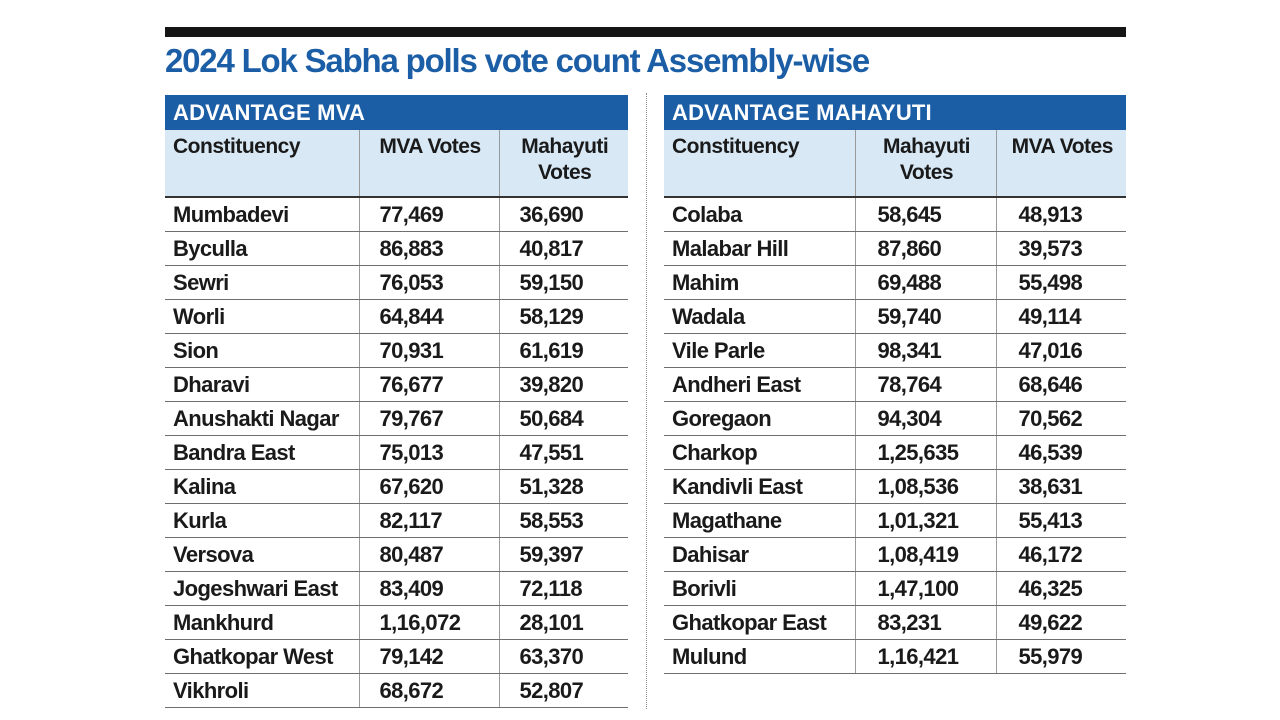 The image size is (1280, 720). What do you see at coordinates (396, 554) in the screenshot?
I see `table-row: Versova 80,487 59,397` at bounding box center [396, 554].